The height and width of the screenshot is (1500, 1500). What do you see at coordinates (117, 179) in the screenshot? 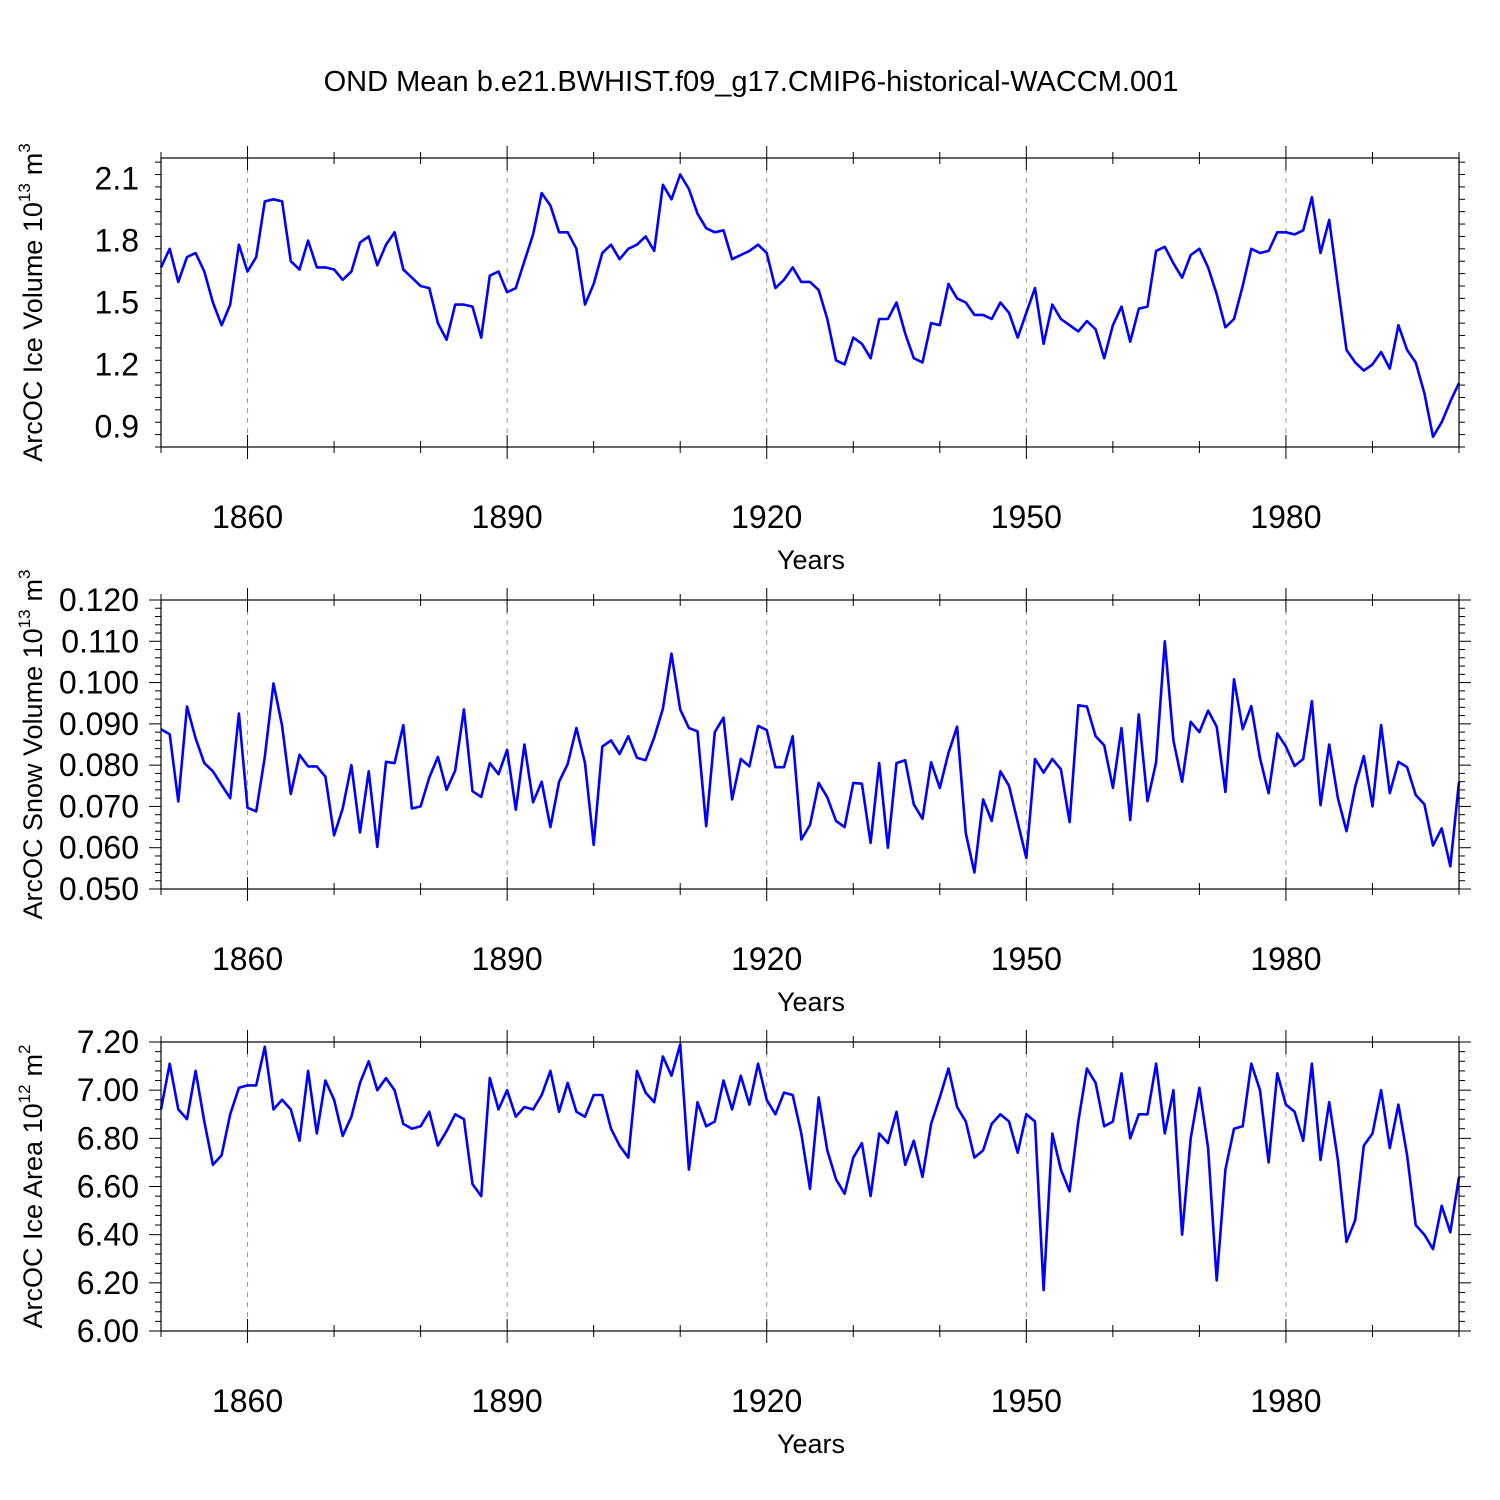
I see `y-tick-label: 2.1` at bounding box center [117, 179].